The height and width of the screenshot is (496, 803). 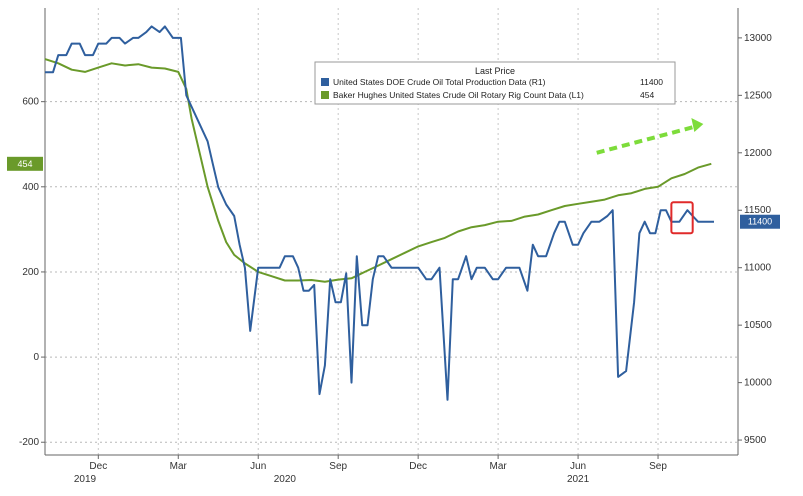 What do you see at coordinates (370, 470) in the screenshot?
I see `x-axis-ticks: Dec Mar Jun Sep Dec Mar Jun Sep 2019 2020 2021` at bounding box center [370, 470].